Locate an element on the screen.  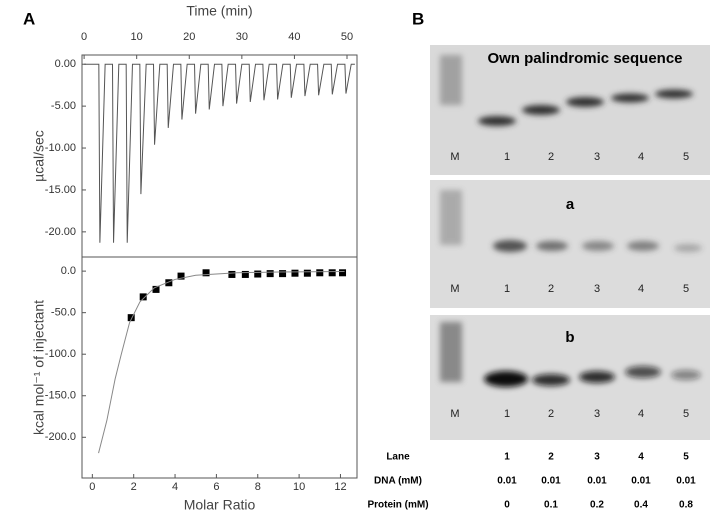
y-tick-label: -150.0 is located at coordinates (60, 396).